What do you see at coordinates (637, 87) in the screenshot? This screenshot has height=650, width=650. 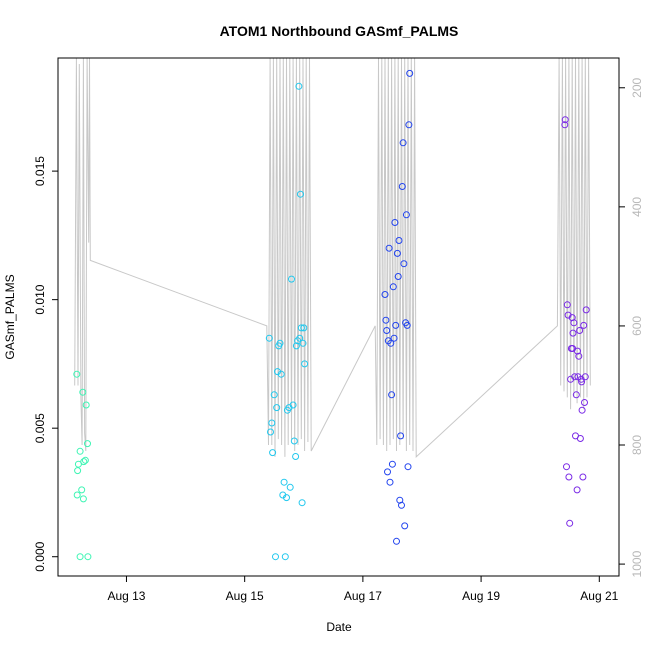 I see `right-tick-label: 200` at bounding box center [637, 87].